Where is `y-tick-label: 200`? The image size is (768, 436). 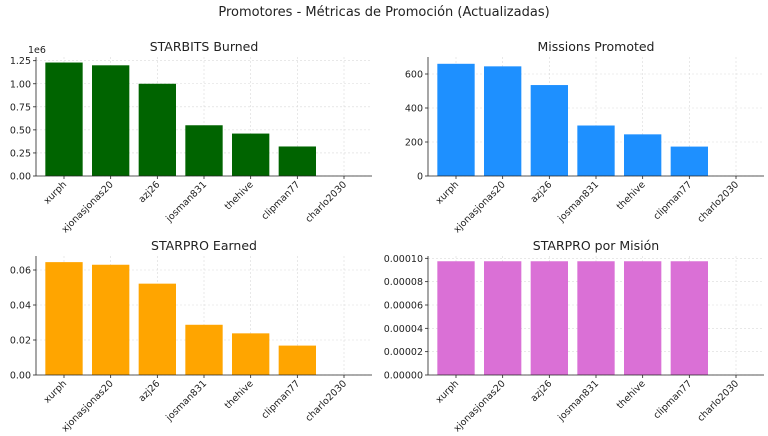 y-tick-label: 200 is located at coordinates (414, 143).